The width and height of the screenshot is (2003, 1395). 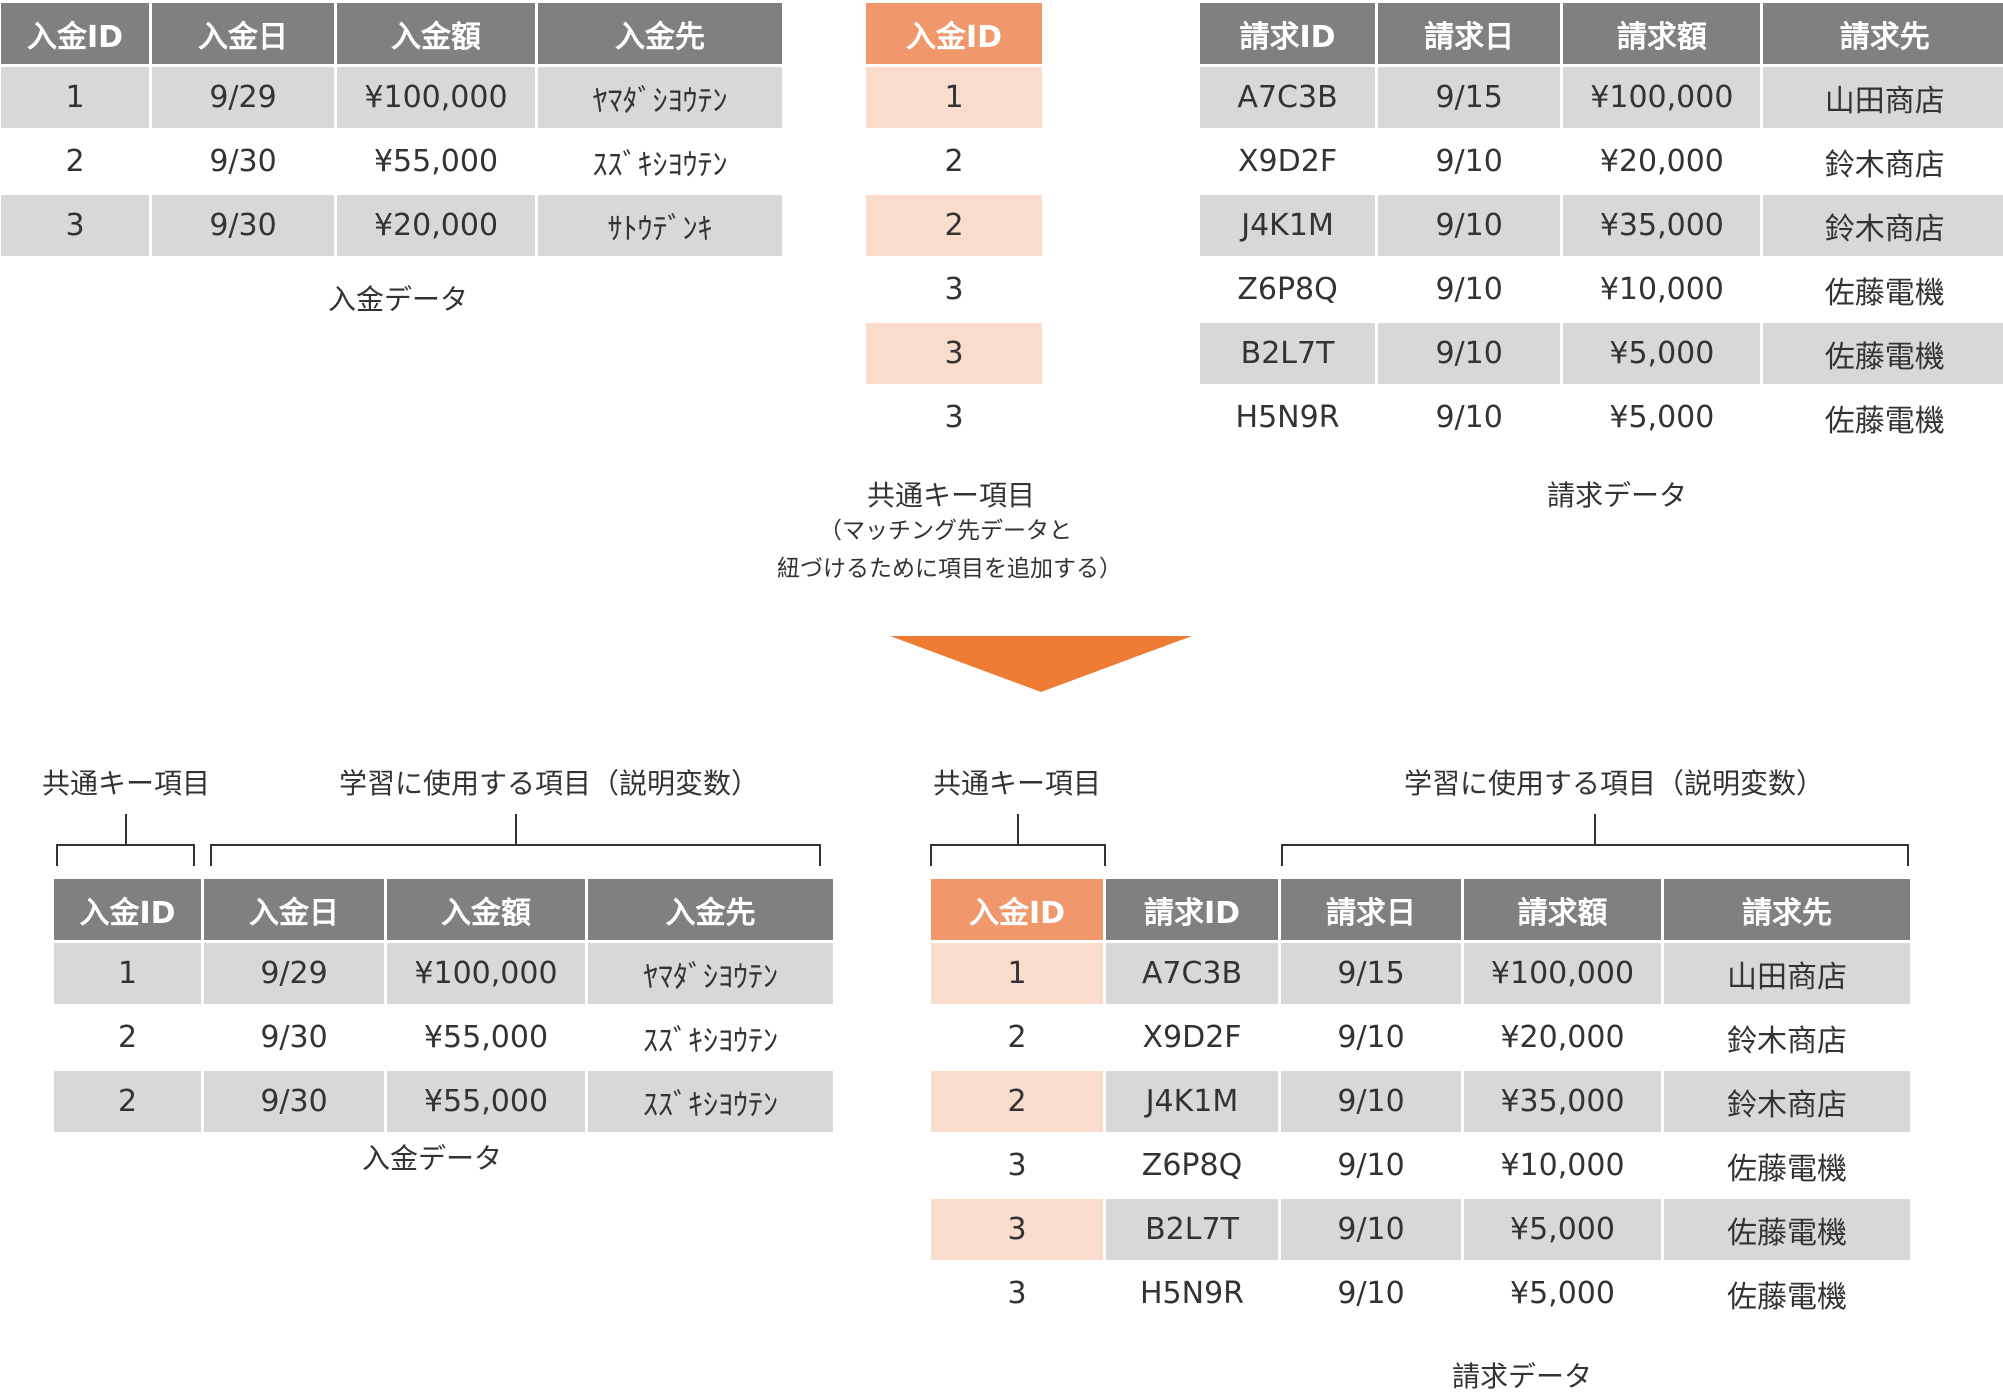 What do you see at coordinates (1614, 783) in the screenshot?
I see `bottom-invoice-features-label: 学習に使用する項目（説明変数）` at bounding box center [1614, 783].